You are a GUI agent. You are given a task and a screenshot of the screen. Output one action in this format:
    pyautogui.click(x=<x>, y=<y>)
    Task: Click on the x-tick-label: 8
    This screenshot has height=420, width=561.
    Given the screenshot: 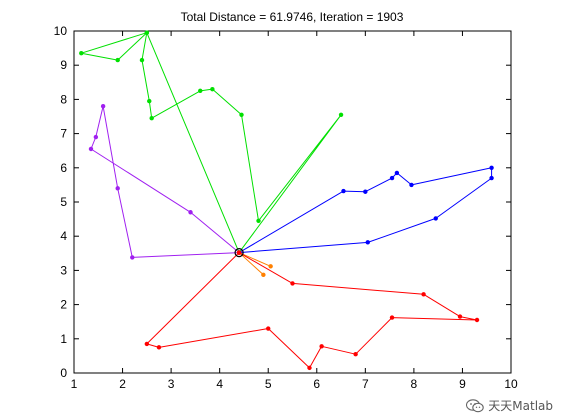 What is the action you would take?
    pyautogui.click(x=414, y=384)
    